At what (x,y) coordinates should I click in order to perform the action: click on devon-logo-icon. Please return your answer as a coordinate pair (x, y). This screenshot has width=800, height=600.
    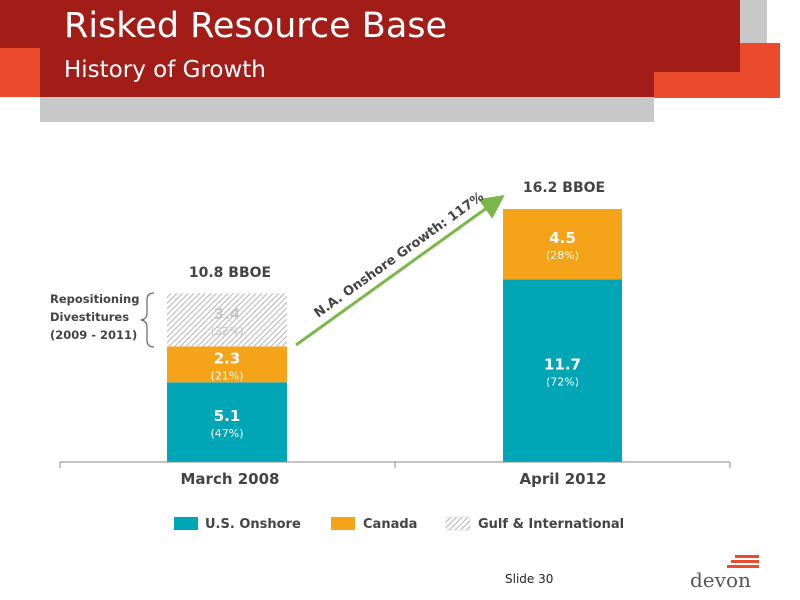
    Looking at the image, I should click on (743, 561).